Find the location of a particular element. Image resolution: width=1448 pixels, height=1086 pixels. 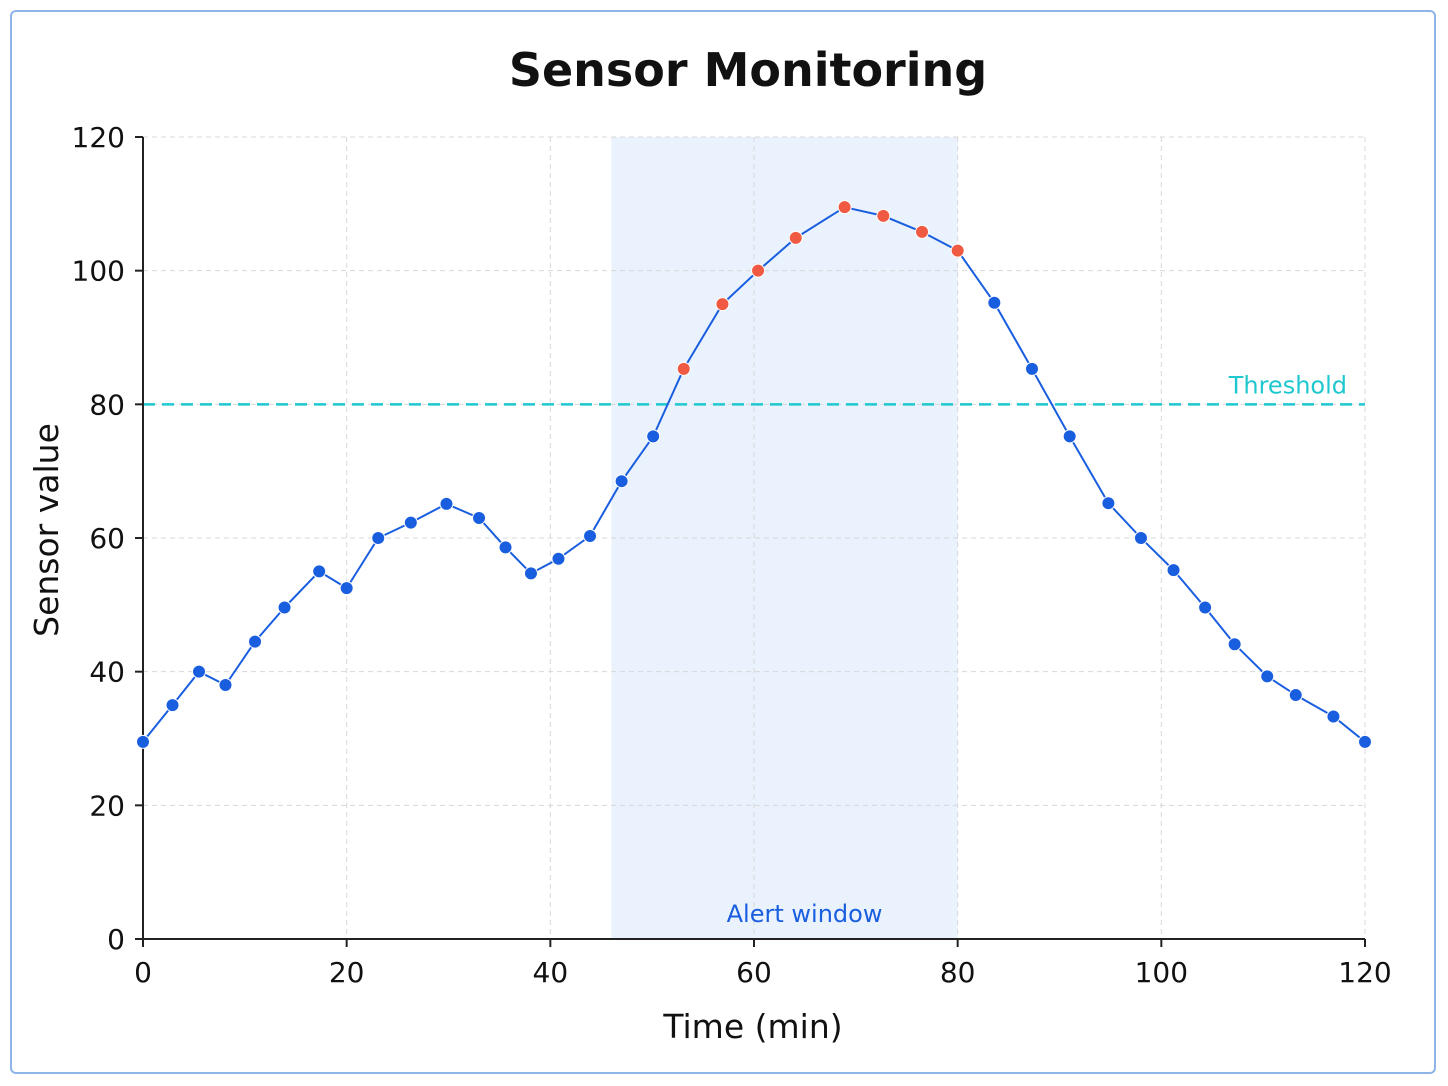

x-tick-label: 20 is located at coordinates (347, 972).